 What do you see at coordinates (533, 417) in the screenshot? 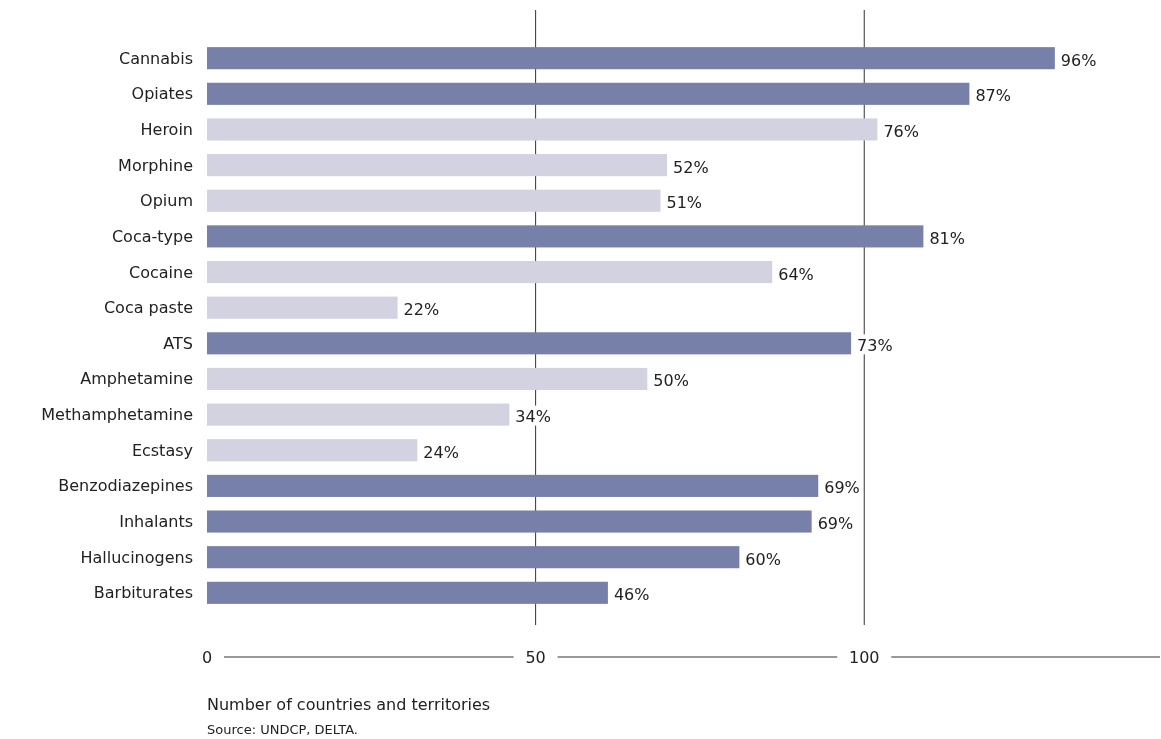
I see `annotation: 34%` at bounding box center [533, 417].